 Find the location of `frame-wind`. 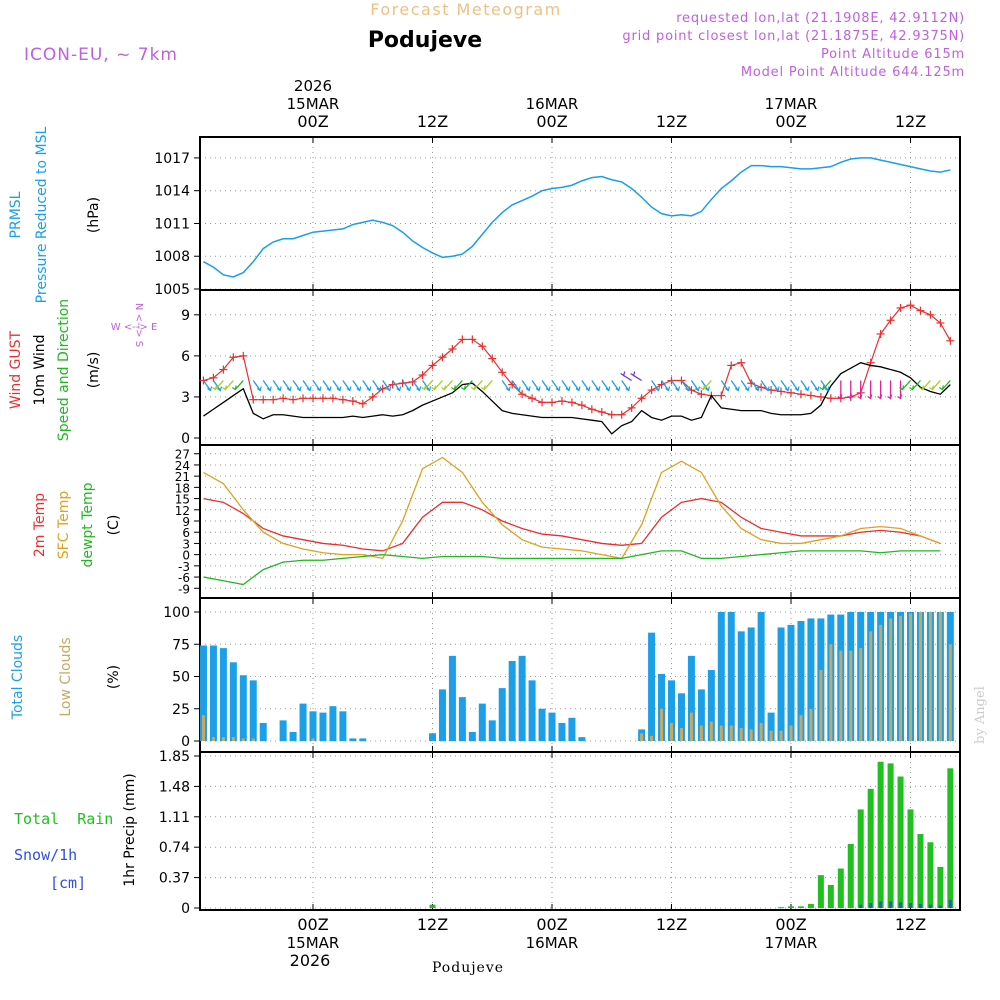

frame-wind is located at coordinates (580, 367).